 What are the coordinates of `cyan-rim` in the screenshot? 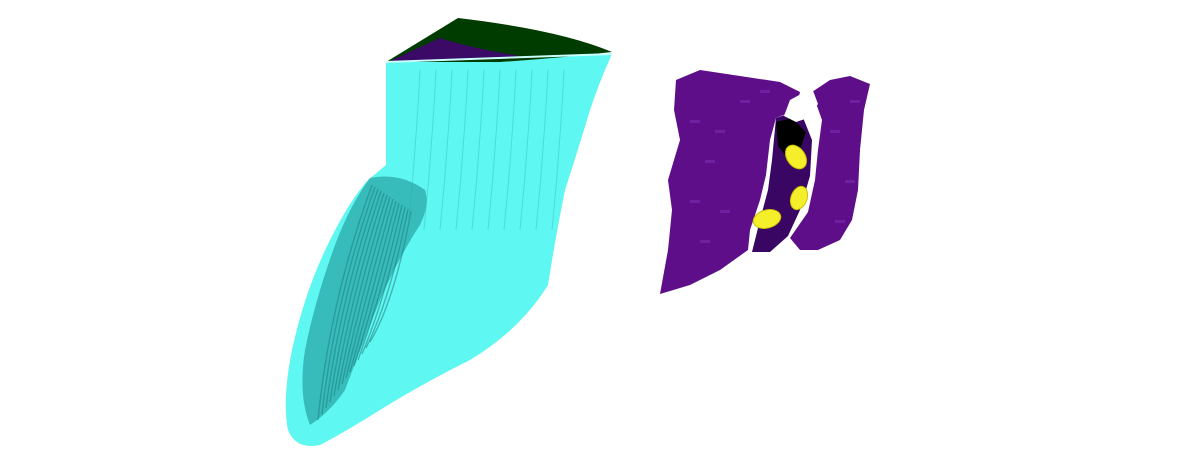 It's located at (499, 58).